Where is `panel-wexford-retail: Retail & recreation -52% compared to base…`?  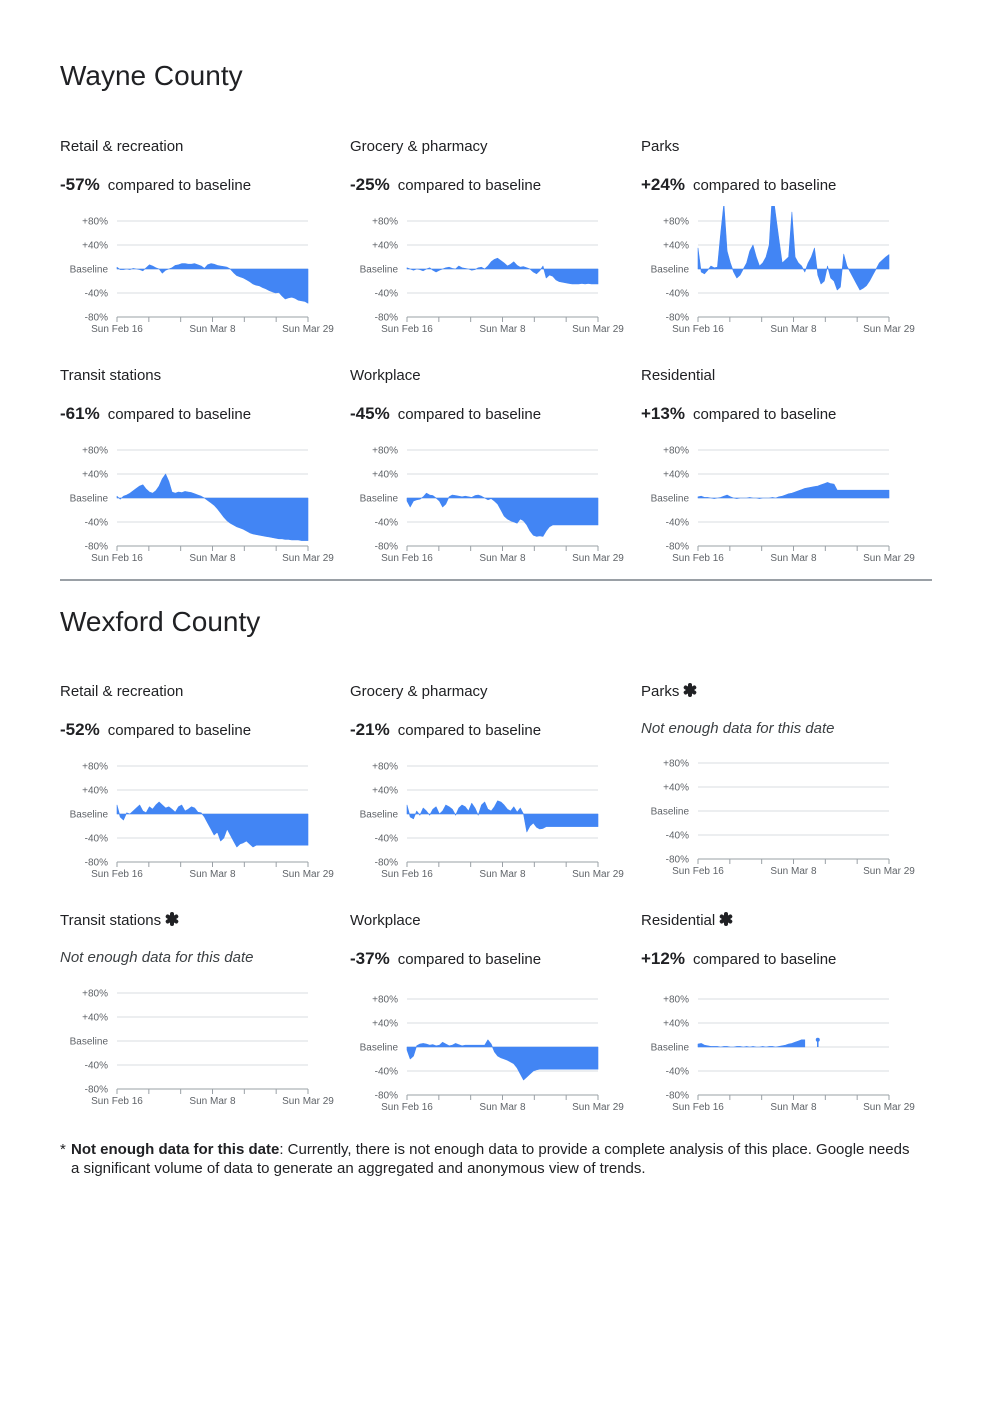
panel-wexford-retail: Retail & recreation -52% compared to base… is located at coordinates (197, 788).